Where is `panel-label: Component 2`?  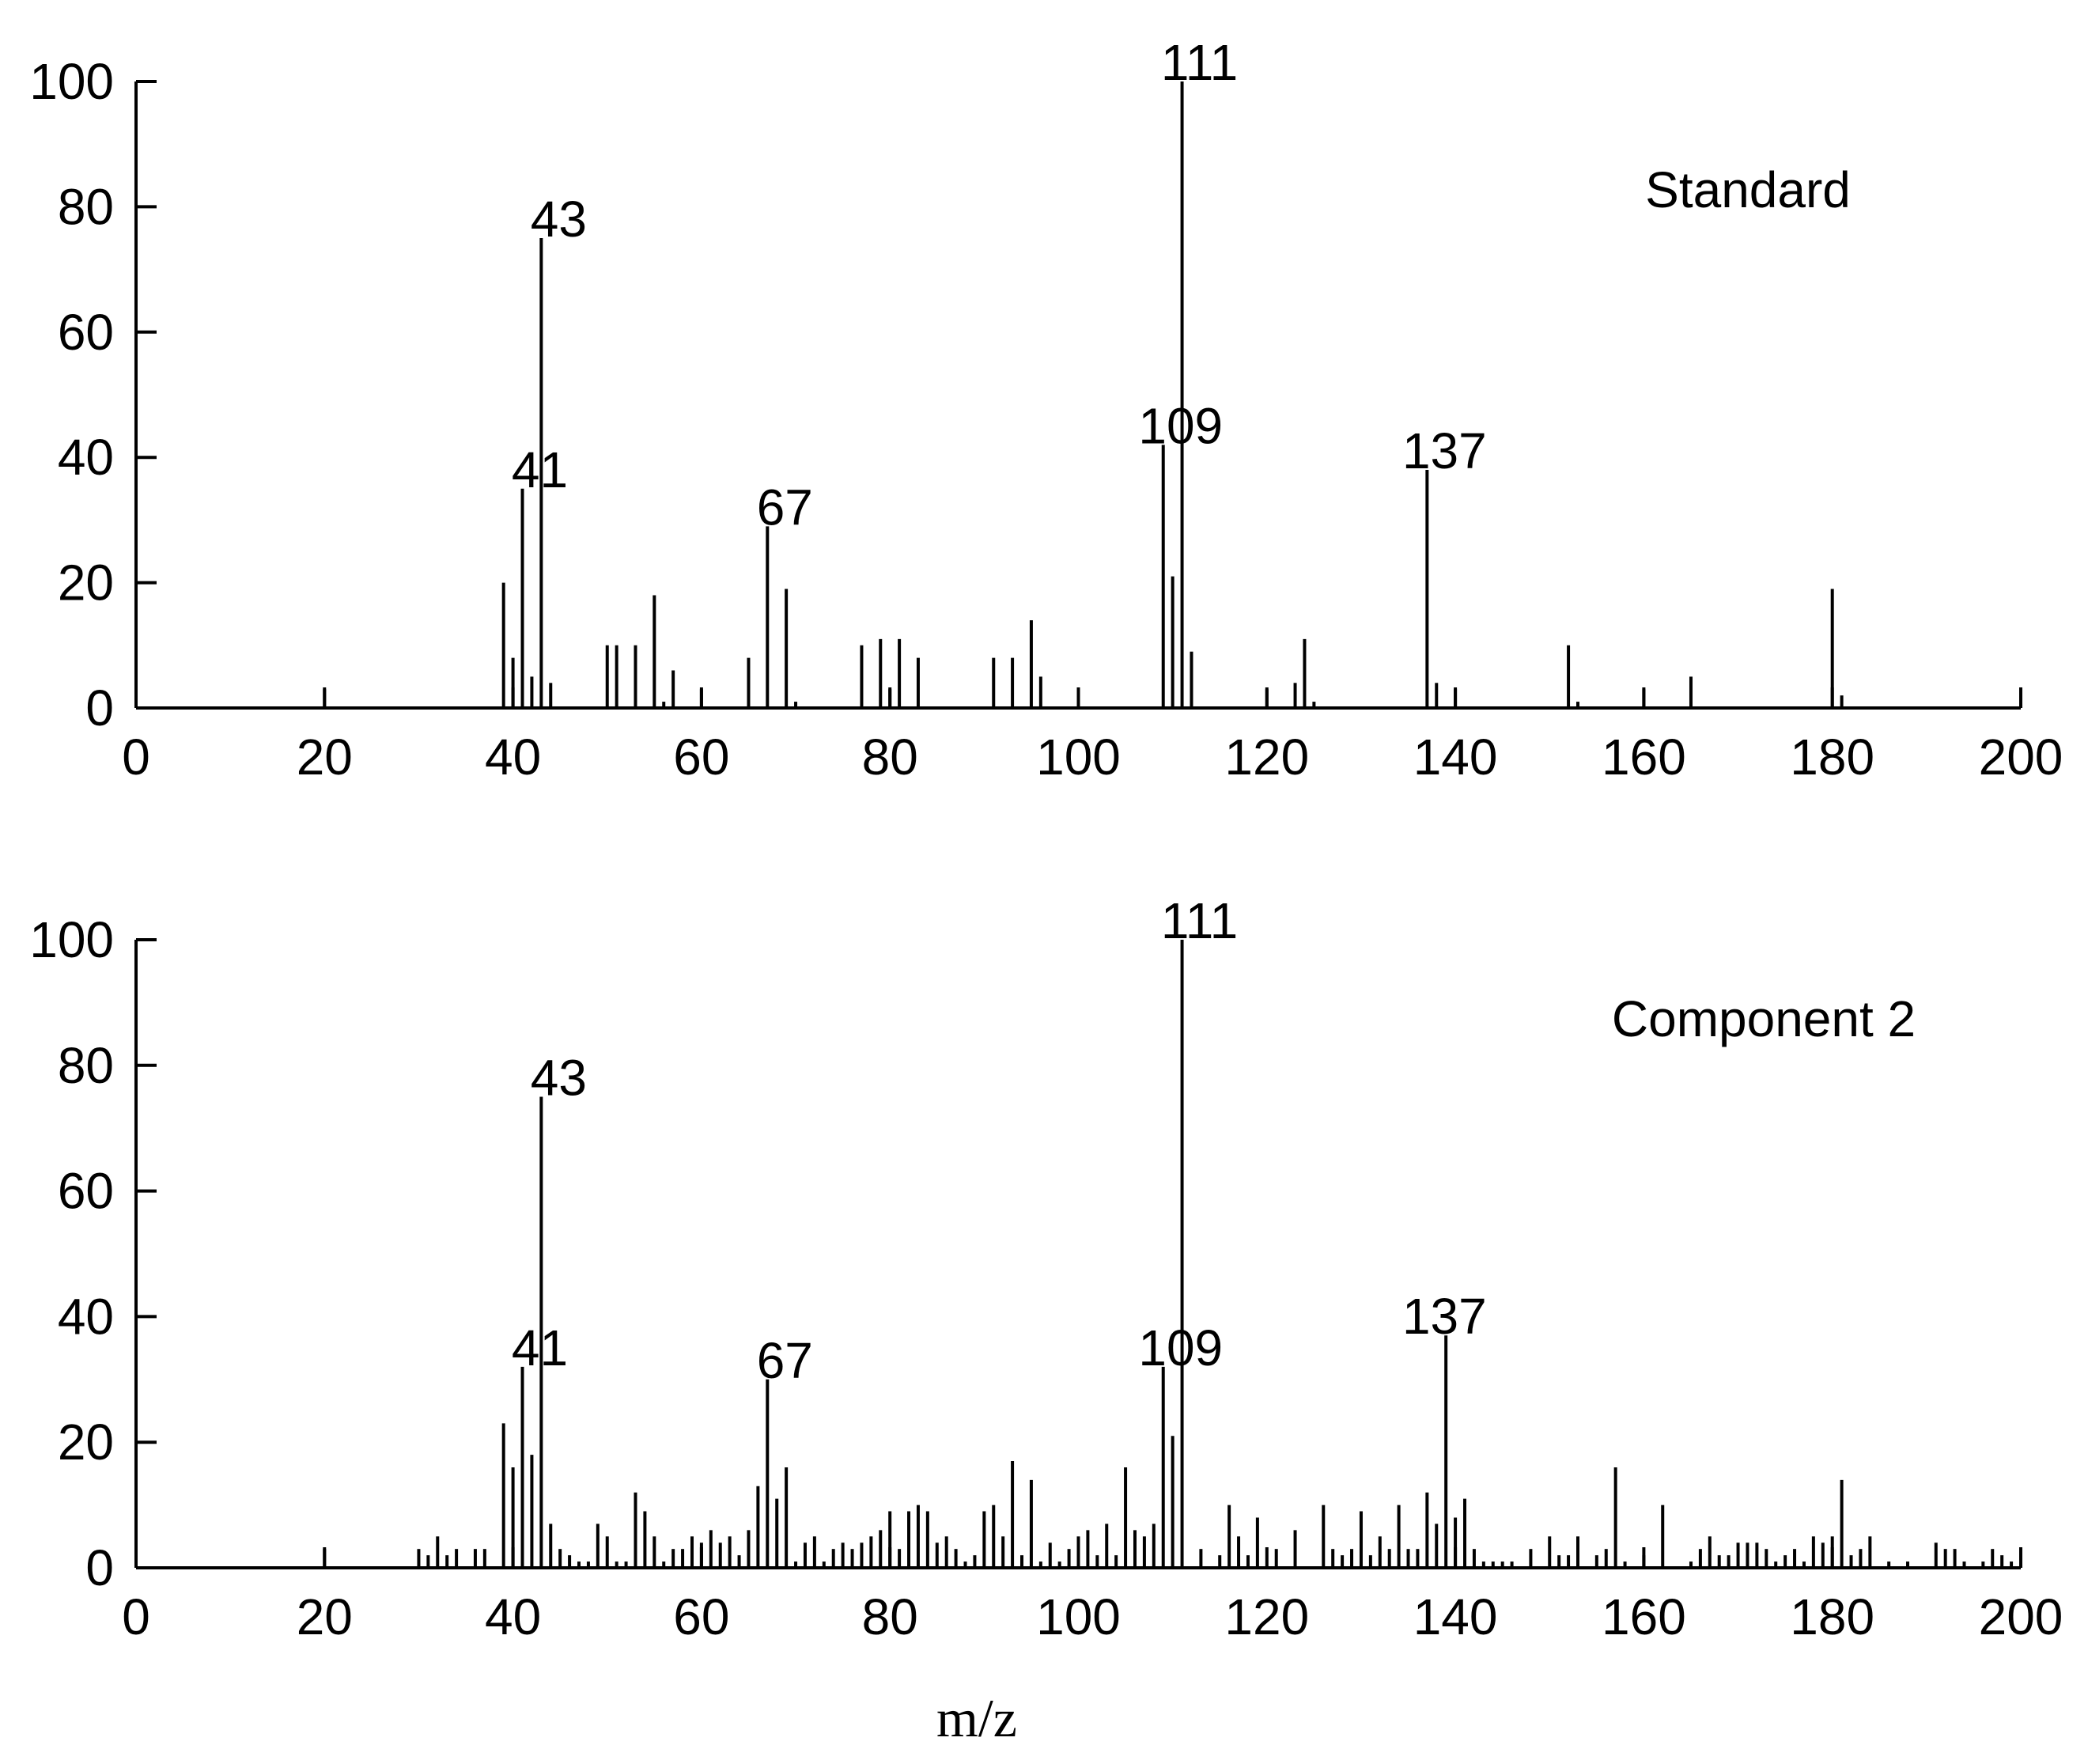
panel-label: Component 2 is located at coordinates (1764, 1019).